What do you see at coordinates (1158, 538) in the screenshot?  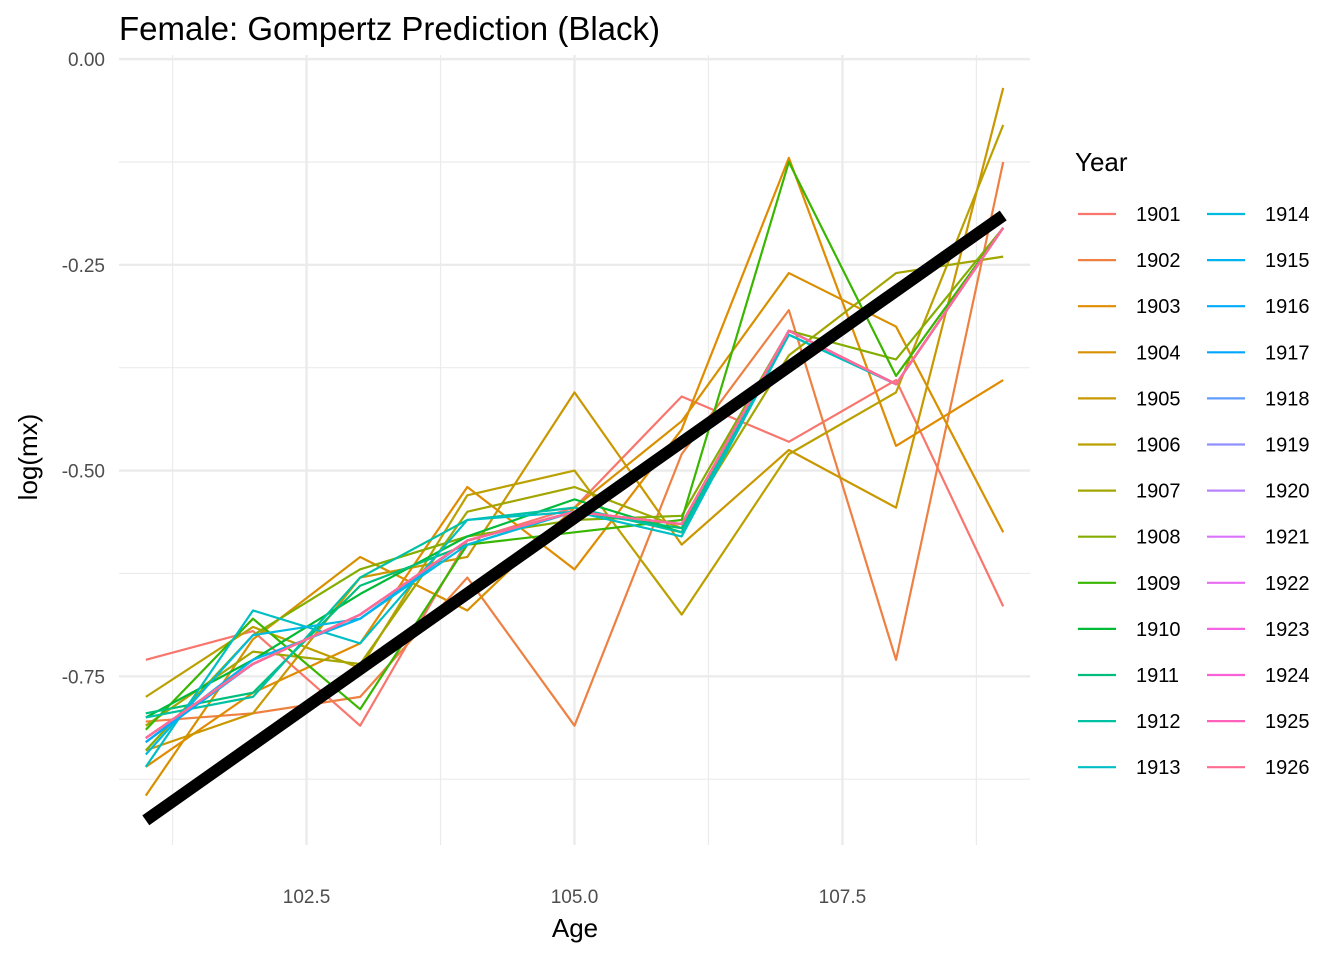 I see `legend-label: 1908` at bounding box center [1158, 538].